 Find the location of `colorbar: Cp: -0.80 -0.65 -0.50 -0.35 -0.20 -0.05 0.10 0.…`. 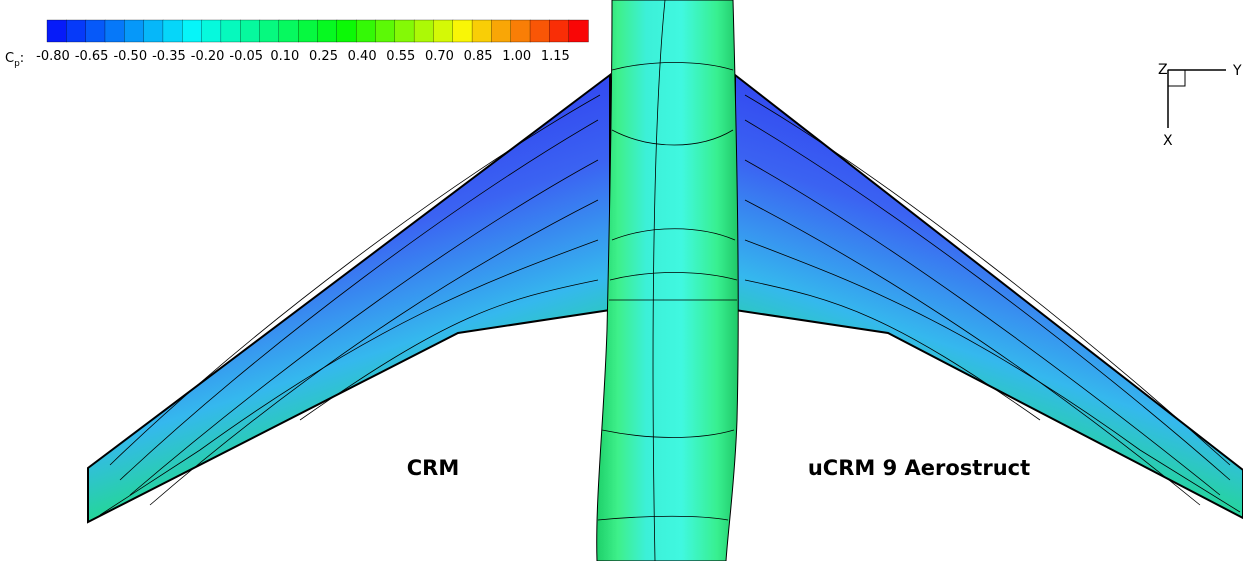

colorbar: Cp: -0.80 -0.65 -0.50 -0.35 -0.20 -0.05 0.10 0.… is located at coordinates (297, 44).